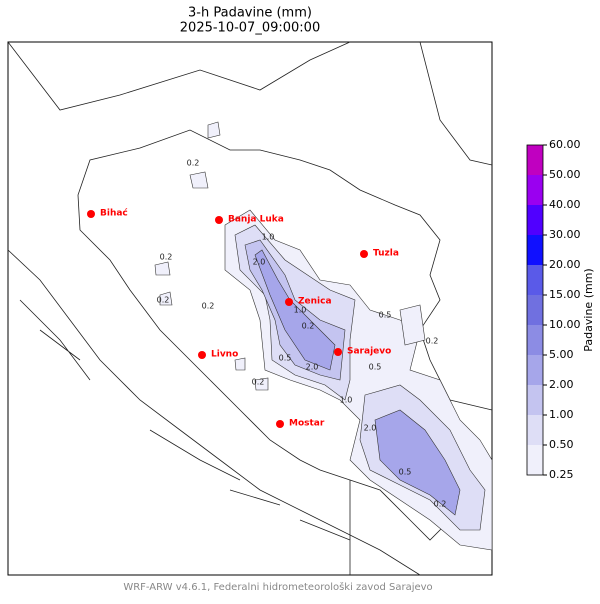  I want to click on colorbar-tick-label: 40.00, so click(565, 204).